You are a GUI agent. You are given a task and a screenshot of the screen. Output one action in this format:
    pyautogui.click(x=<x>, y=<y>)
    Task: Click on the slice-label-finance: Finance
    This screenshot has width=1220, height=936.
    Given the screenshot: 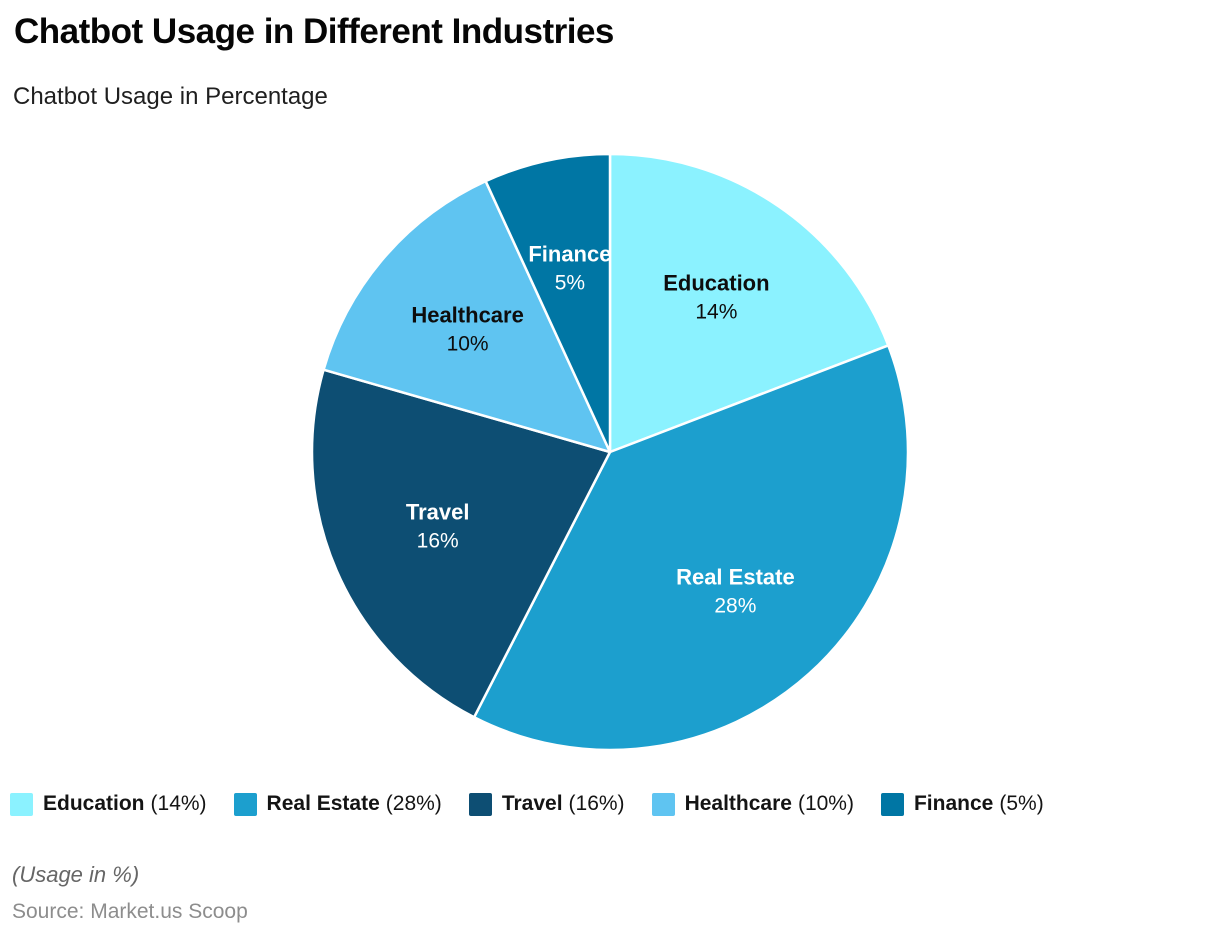 What is the action you would take?
    pyautogui.click(x=569, y=254)
    